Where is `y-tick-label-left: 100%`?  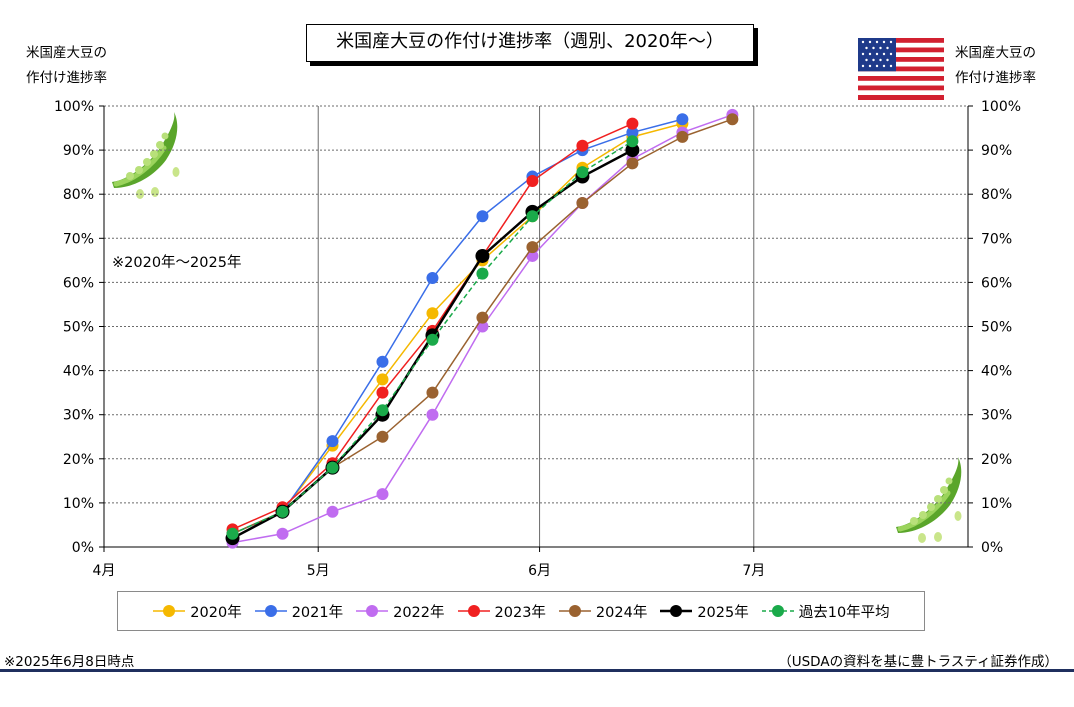 y-tick-label-left: 100% is located at coordinates (74, 107).